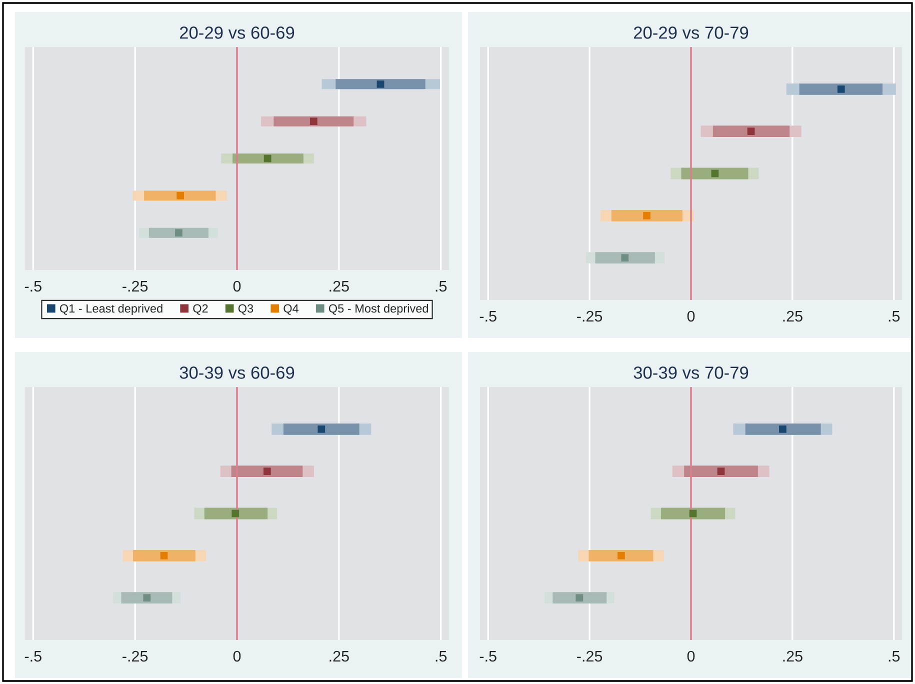 Image resolution: width=915 pixels, height=684 pixels. I want to click on legend-label: Q1 - Least deprived, so click(111, 309).